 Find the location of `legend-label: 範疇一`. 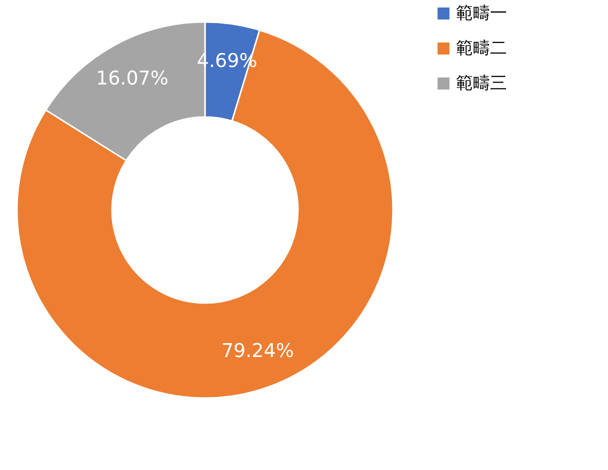

legend-label: 範疇一 is located at coordinates (481, 14).